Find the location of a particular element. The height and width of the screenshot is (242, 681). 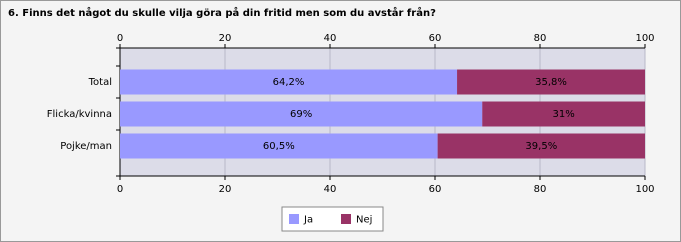

value-label: 39,5% is located at coordinates (541, 146).